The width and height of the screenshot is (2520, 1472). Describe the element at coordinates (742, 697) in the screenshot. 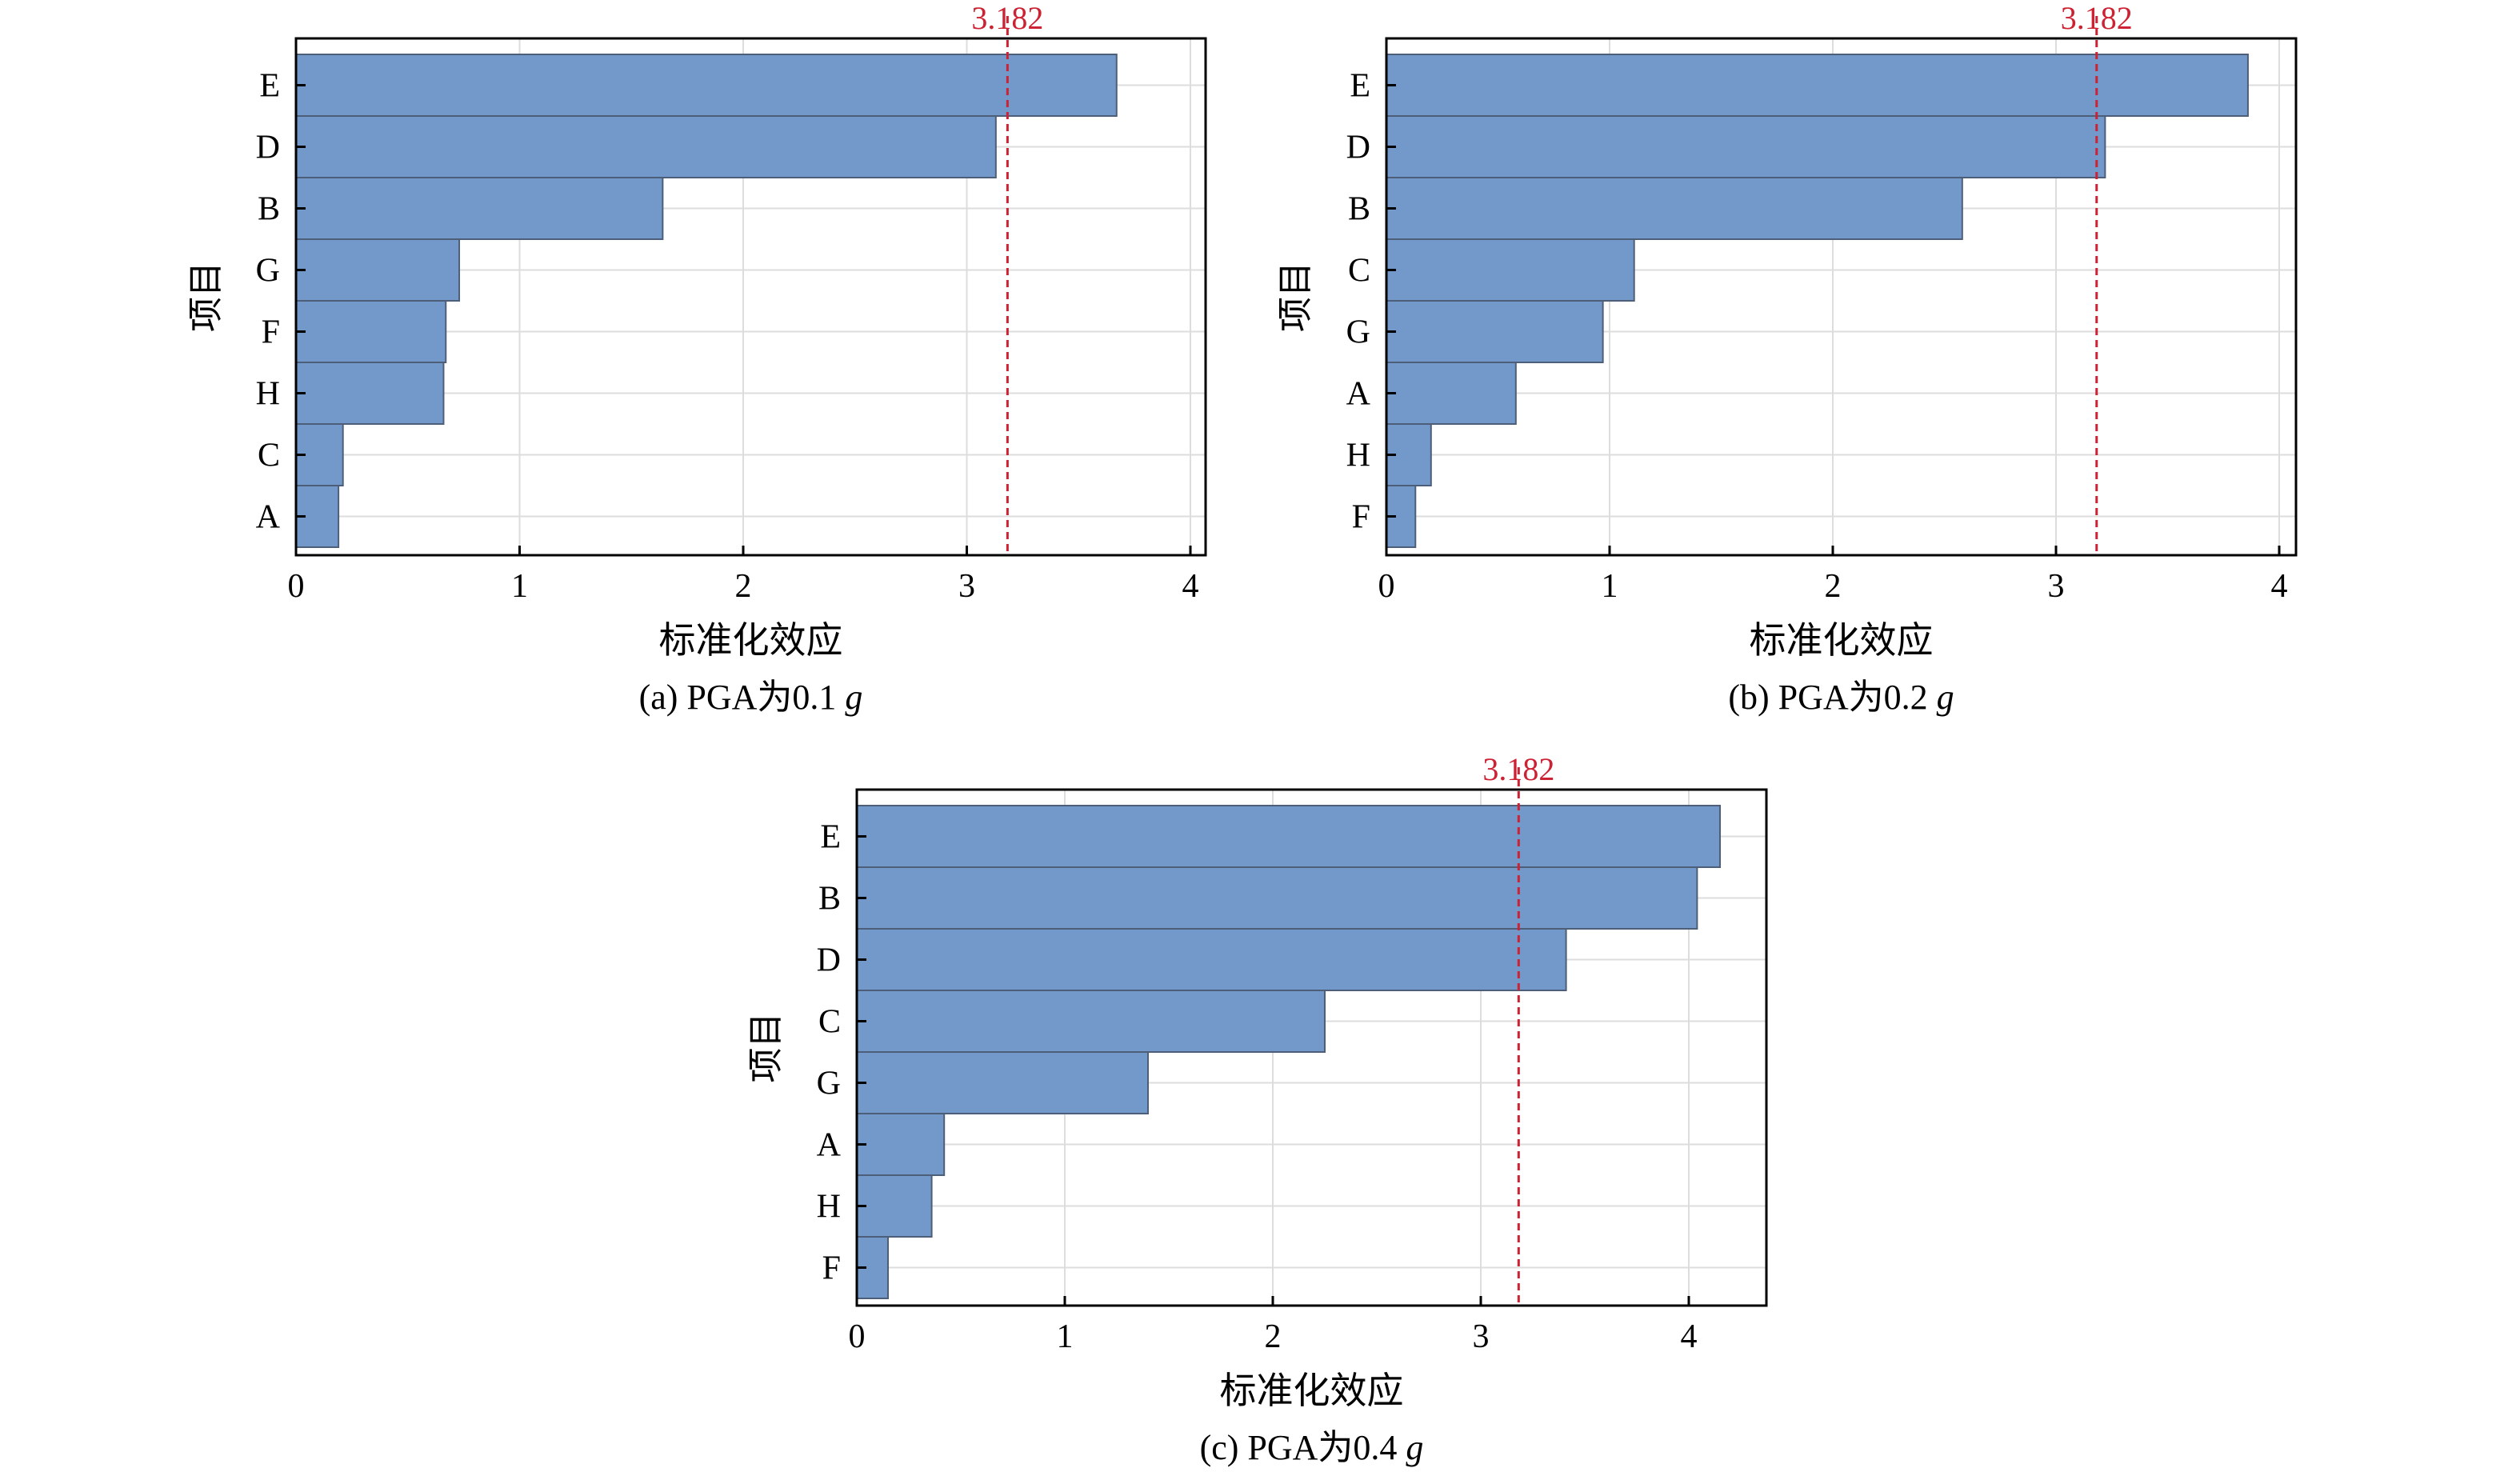

I see `caption-text: (a) PGA为0.1` at that location.